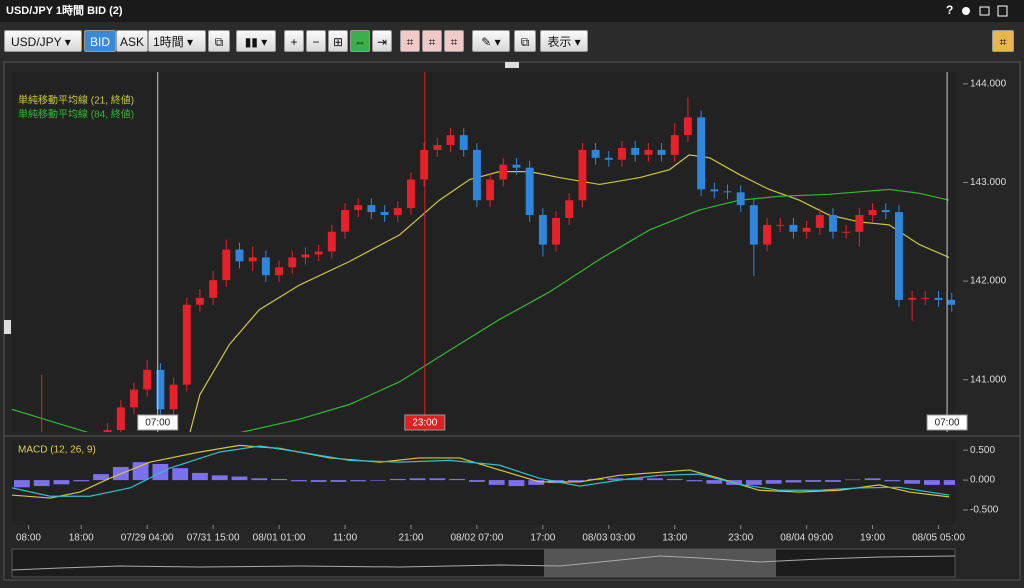 The image size is (1024, 588). Describe the element at coordinates (806, 538) in the screenshot. I see `x-tick-label: 08/04 09:00` at that location.